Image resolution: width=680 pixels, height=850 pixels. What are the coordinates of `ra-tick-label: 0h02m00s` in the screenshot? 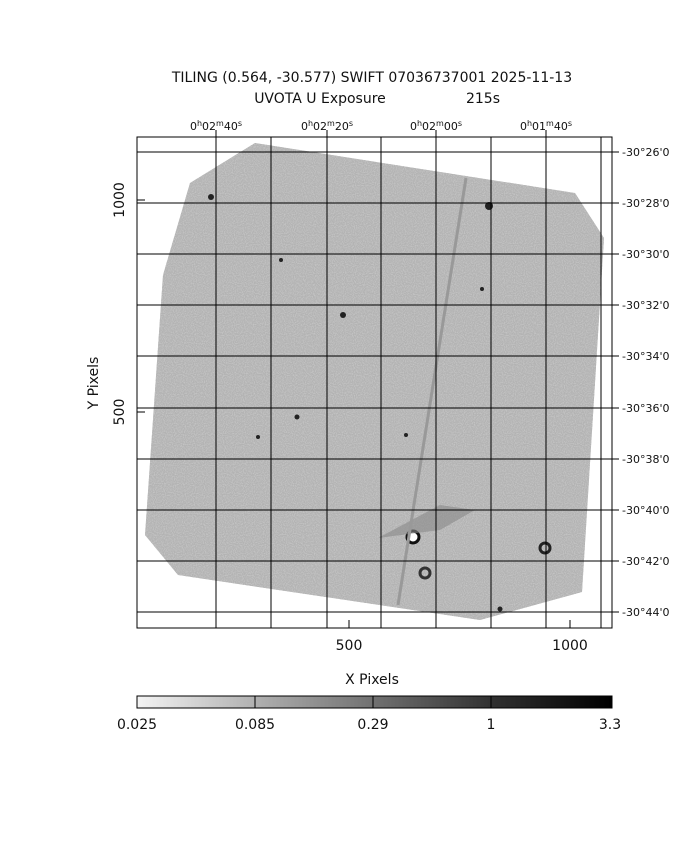 It's located at (436, 126).